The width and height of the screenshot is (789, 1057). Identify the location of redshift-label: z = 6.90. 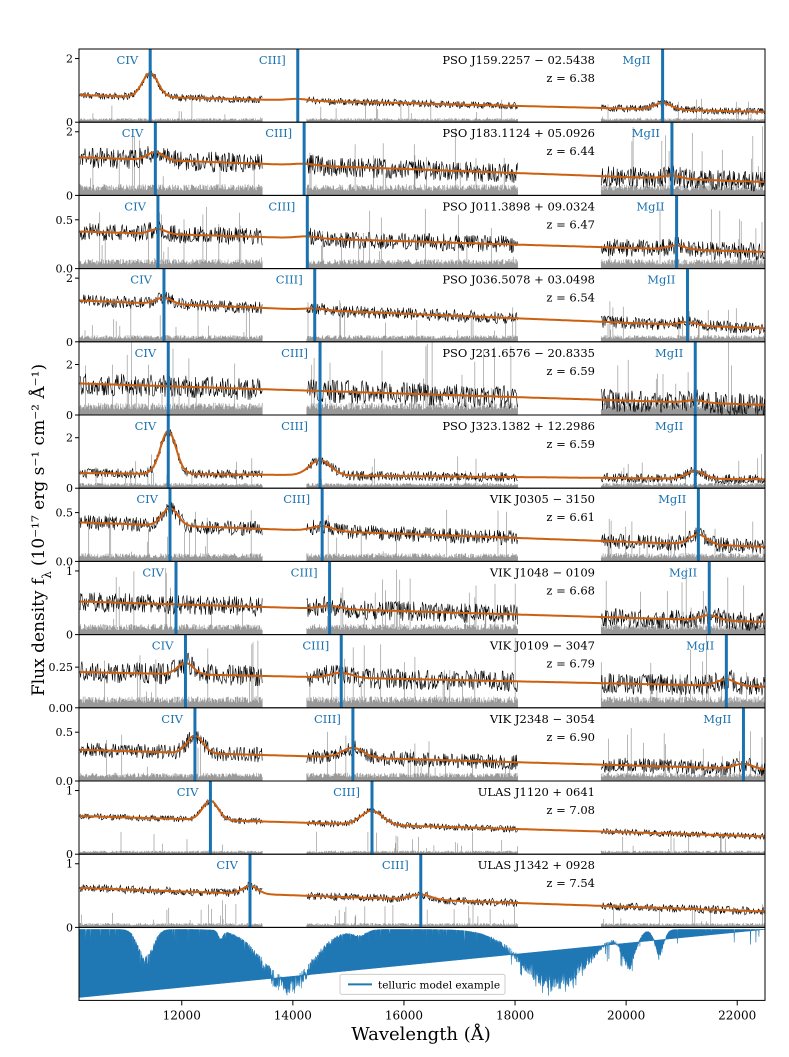
(570, 737).